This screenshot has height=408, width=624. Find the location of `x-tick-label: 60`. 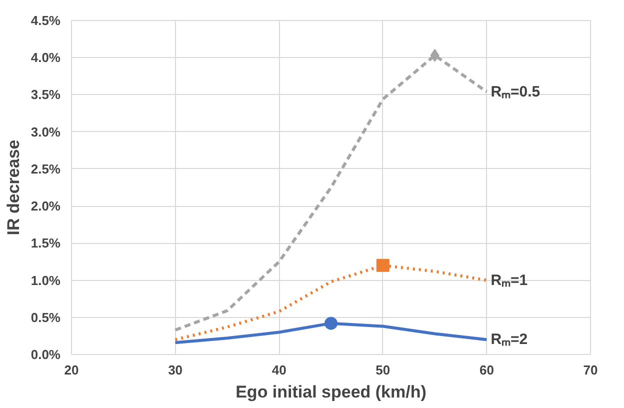

x-tick-label: 60 is located at coordinates (486, 370).